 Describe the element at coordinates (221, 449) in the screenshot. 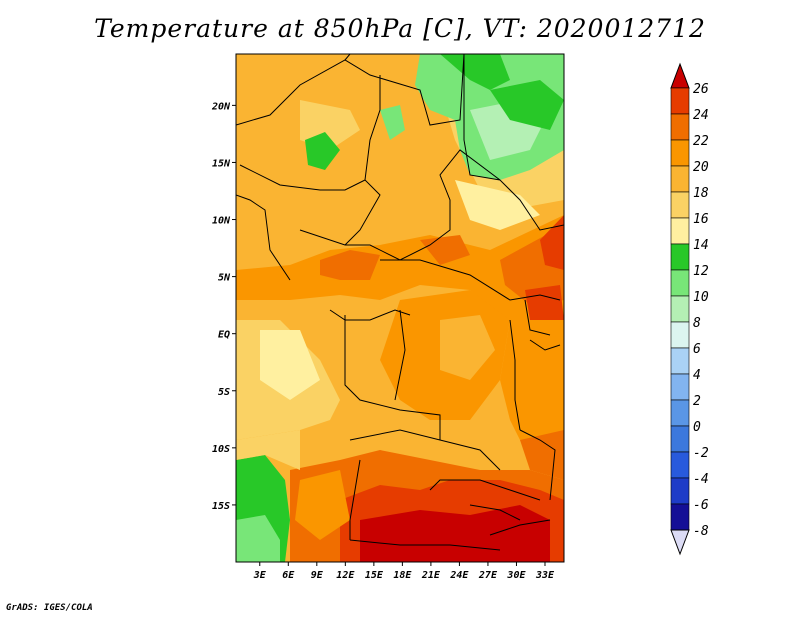

I see `lat-tick-label: 10S` at that location.